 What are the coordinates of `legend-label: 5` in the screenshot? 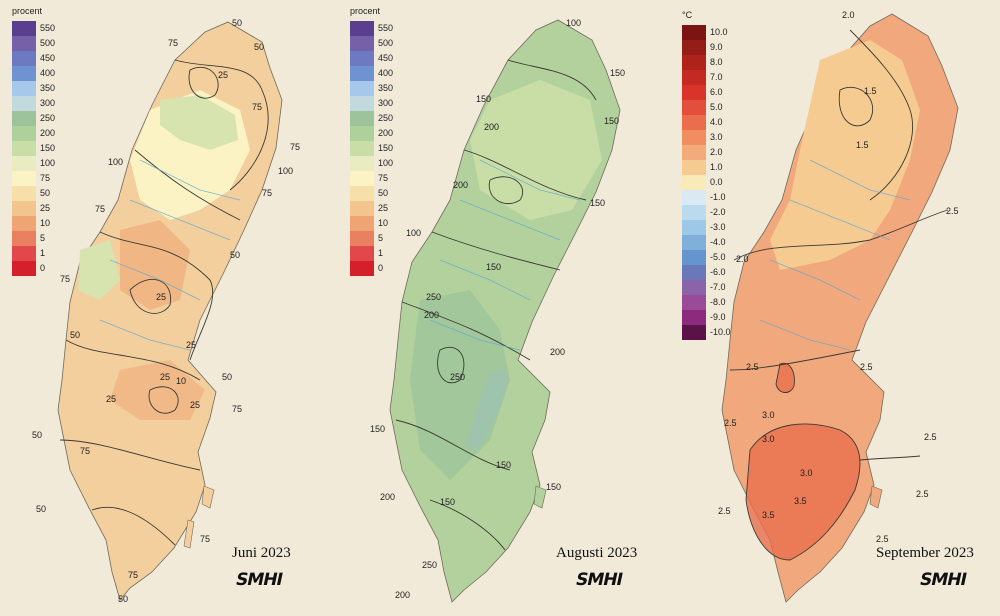 It's located at (43, 238).